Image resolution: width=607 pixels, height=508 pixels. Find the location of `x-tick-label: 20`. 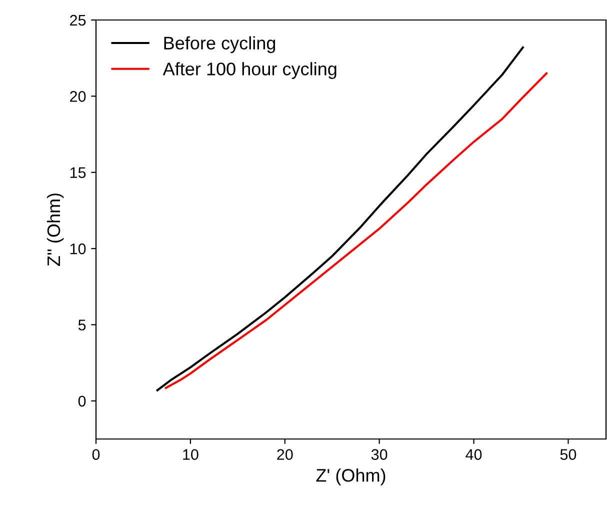

x-tick-label: 20 is located at coordinates (285, 454).